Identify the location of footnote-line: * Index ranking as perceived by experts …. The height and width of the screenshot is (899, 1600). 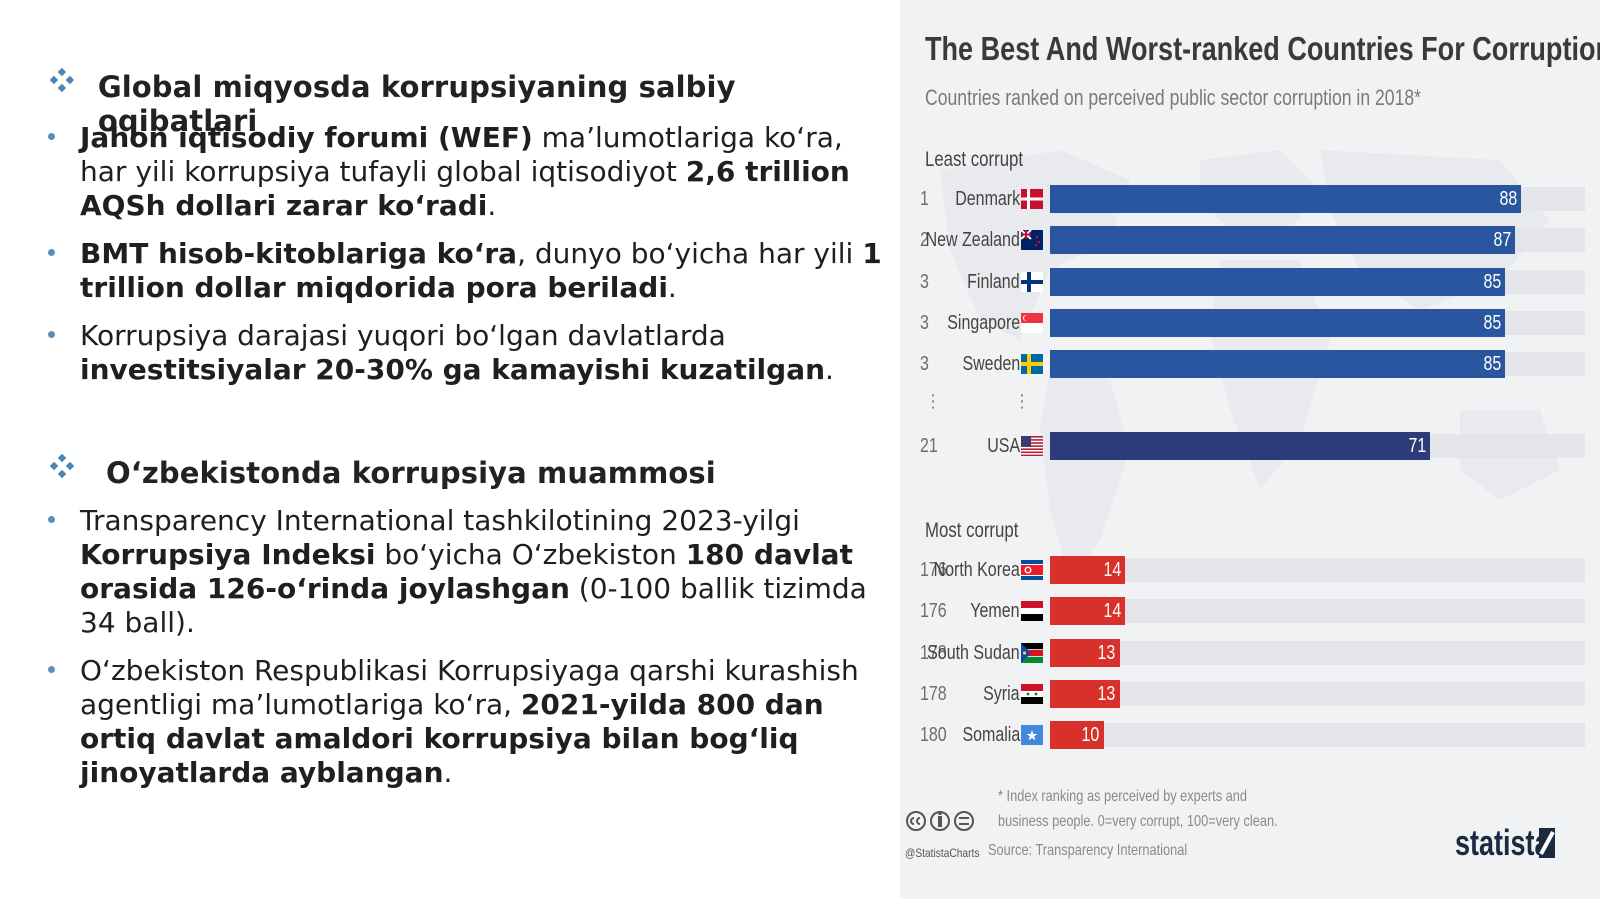
(1123, 796).